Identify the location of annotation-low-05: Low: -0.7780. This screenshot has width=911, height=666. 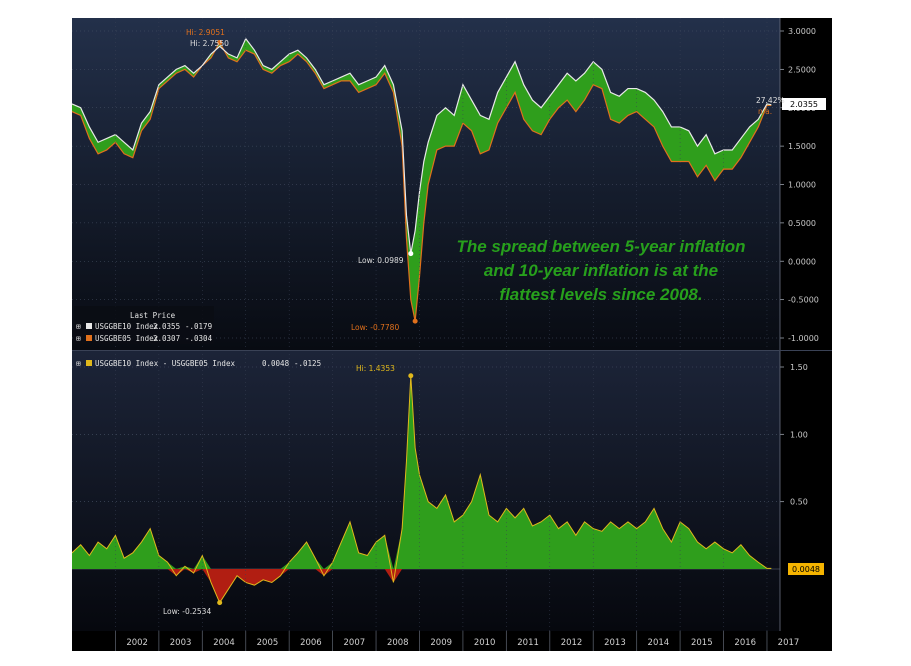
(375, 327).